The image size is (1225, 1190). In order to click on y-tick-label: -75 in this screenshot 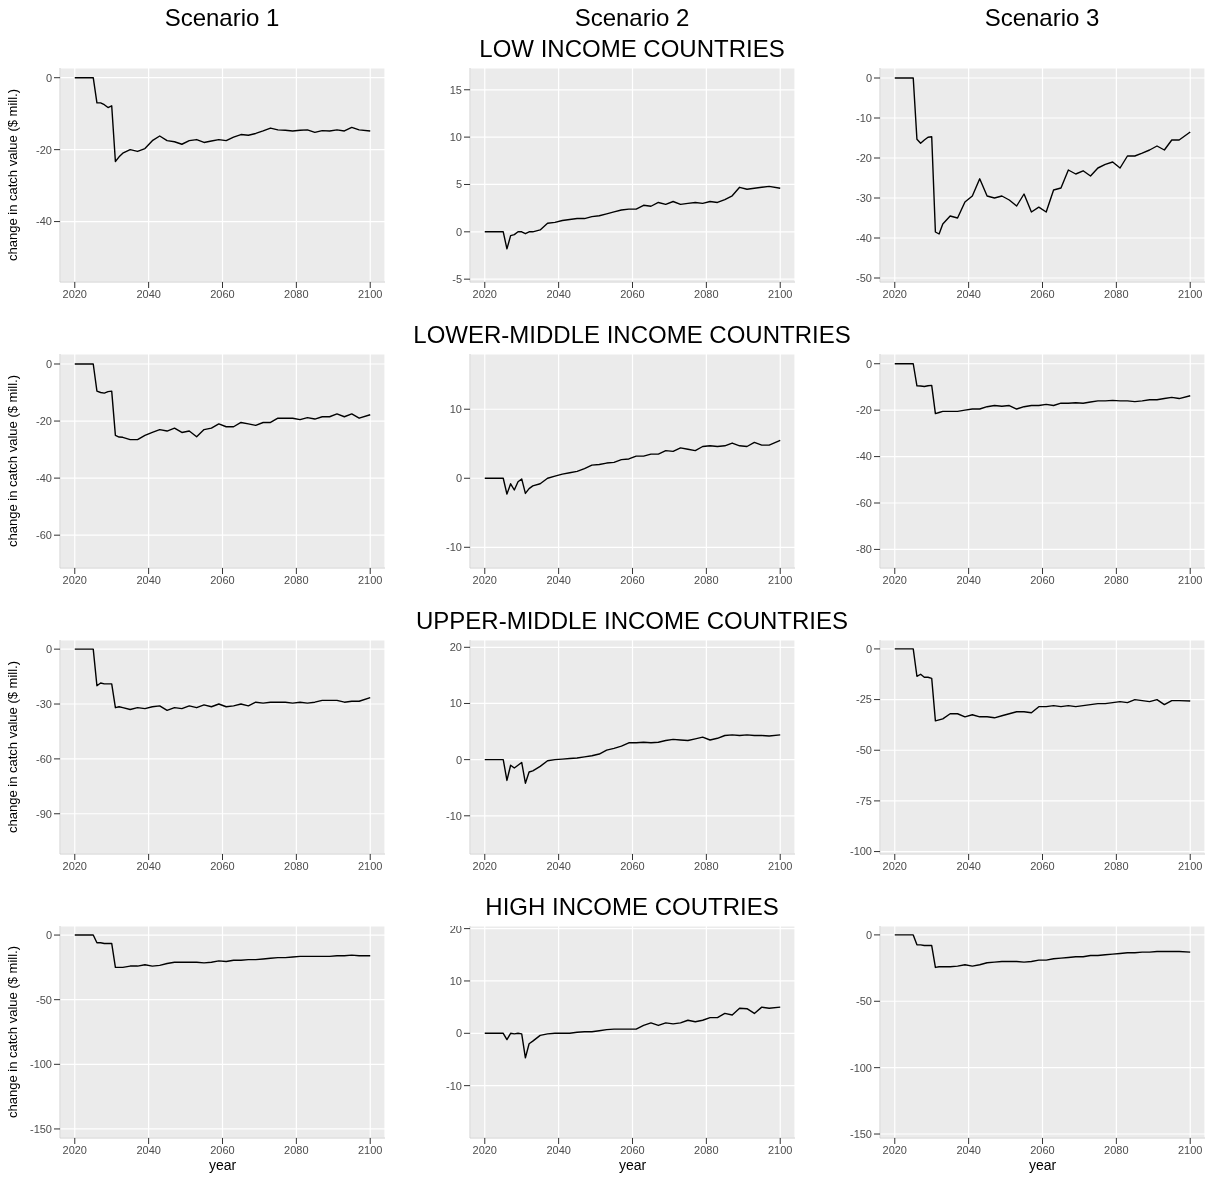, I will do `click(864, 800)`.